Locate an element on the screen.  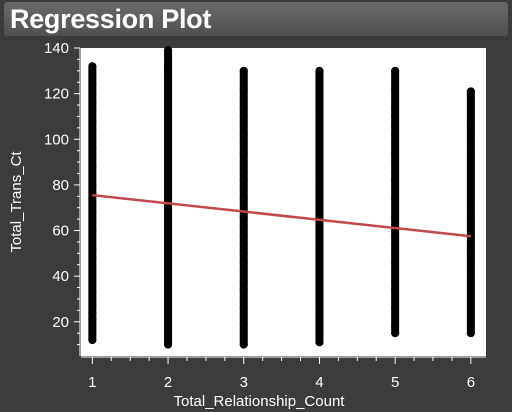
x-tick-label: 6 is located at coordinates (471, 382).